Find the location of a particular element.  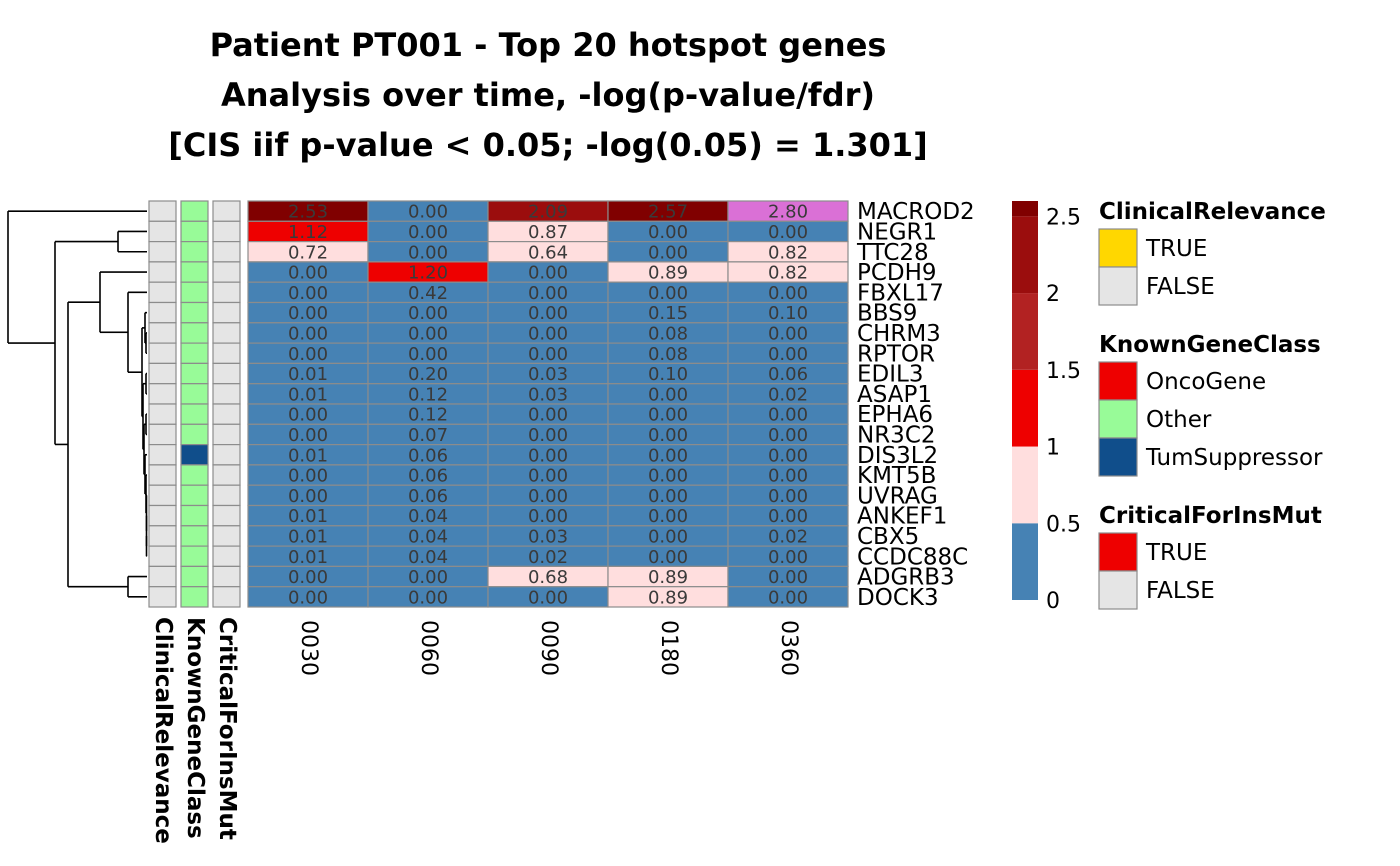

annotation-columns is located at coordinates (194, 404).